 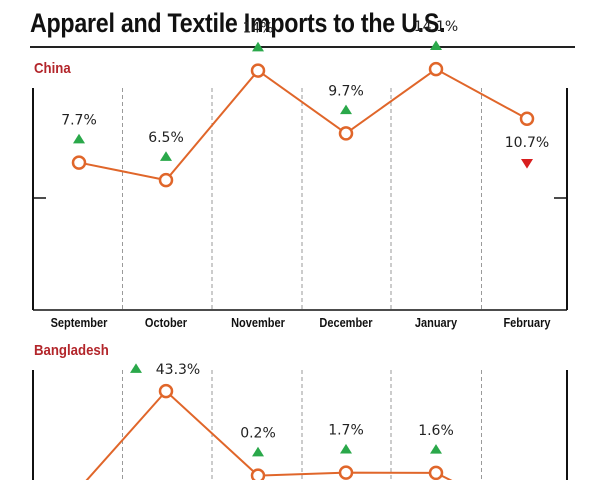 What do you see at coordinates (526, 323) in the screenshot?
I see `x-tick-label: February` at bounding box center [526, 323].